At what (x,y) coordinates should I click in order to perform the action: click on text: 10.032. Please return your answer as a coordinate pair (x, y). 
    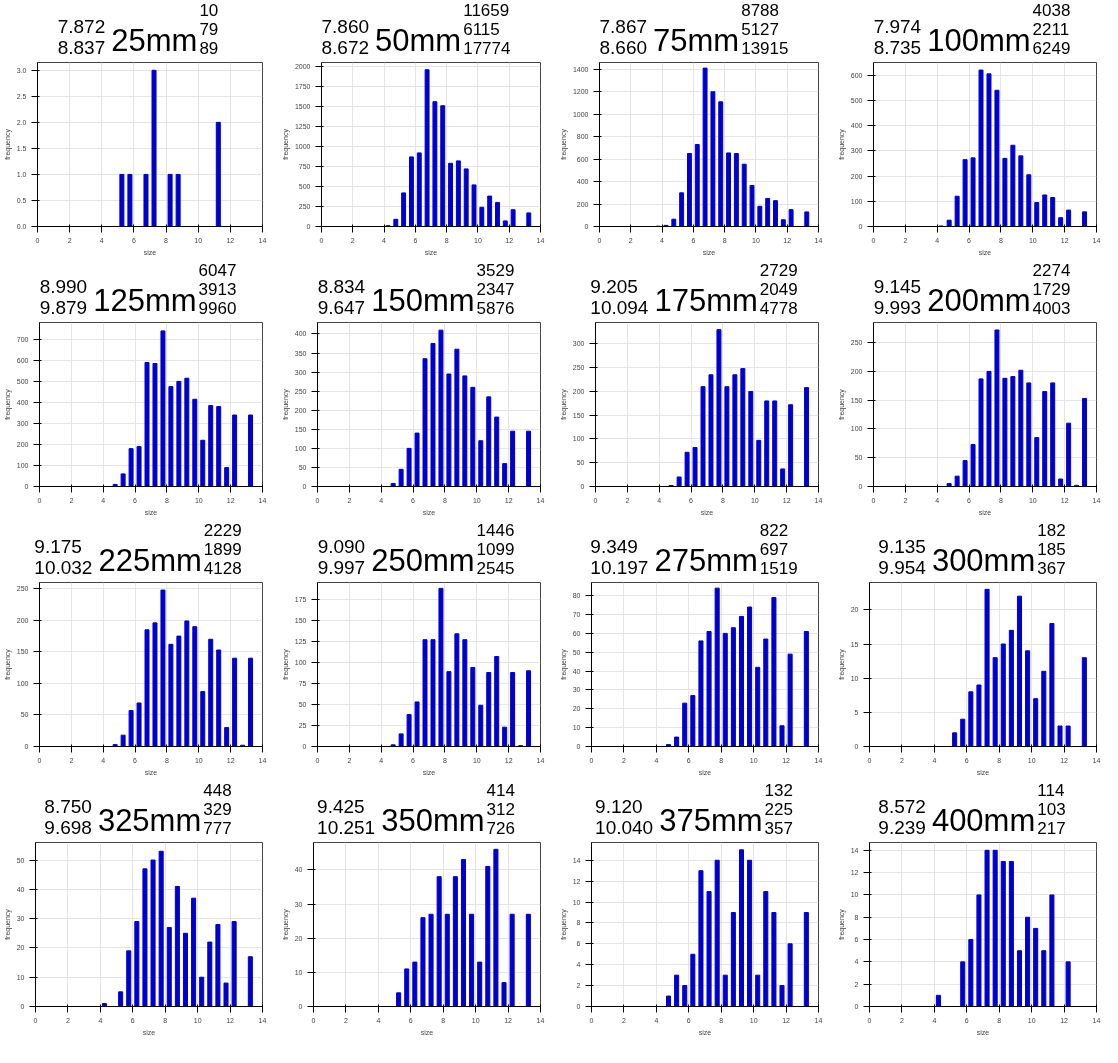
    Looking at the image, I should click on (63, 567).